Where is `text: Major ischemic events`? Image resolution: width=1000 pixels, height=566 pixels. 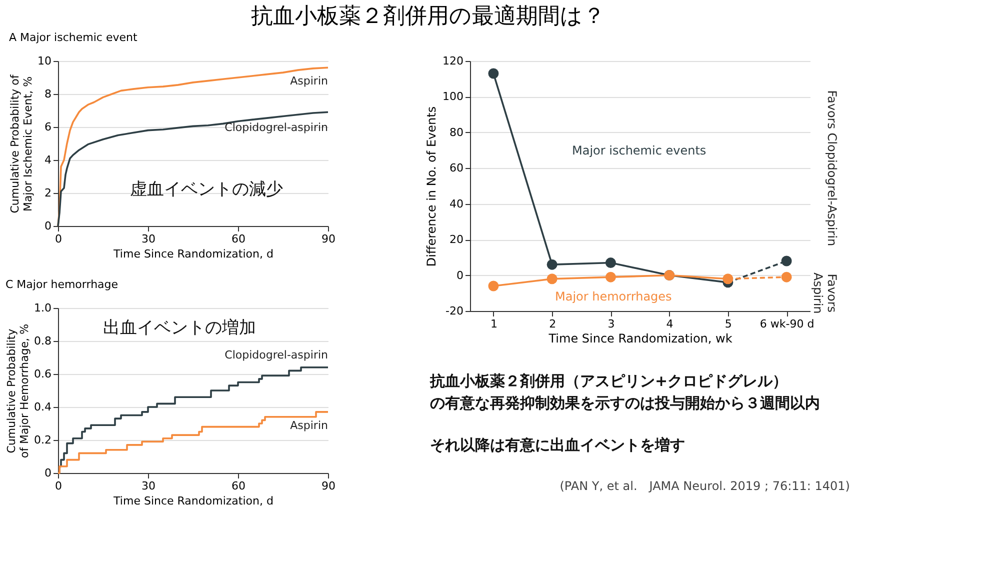 text: Major ischemic events is located at coordinates (639, 150).